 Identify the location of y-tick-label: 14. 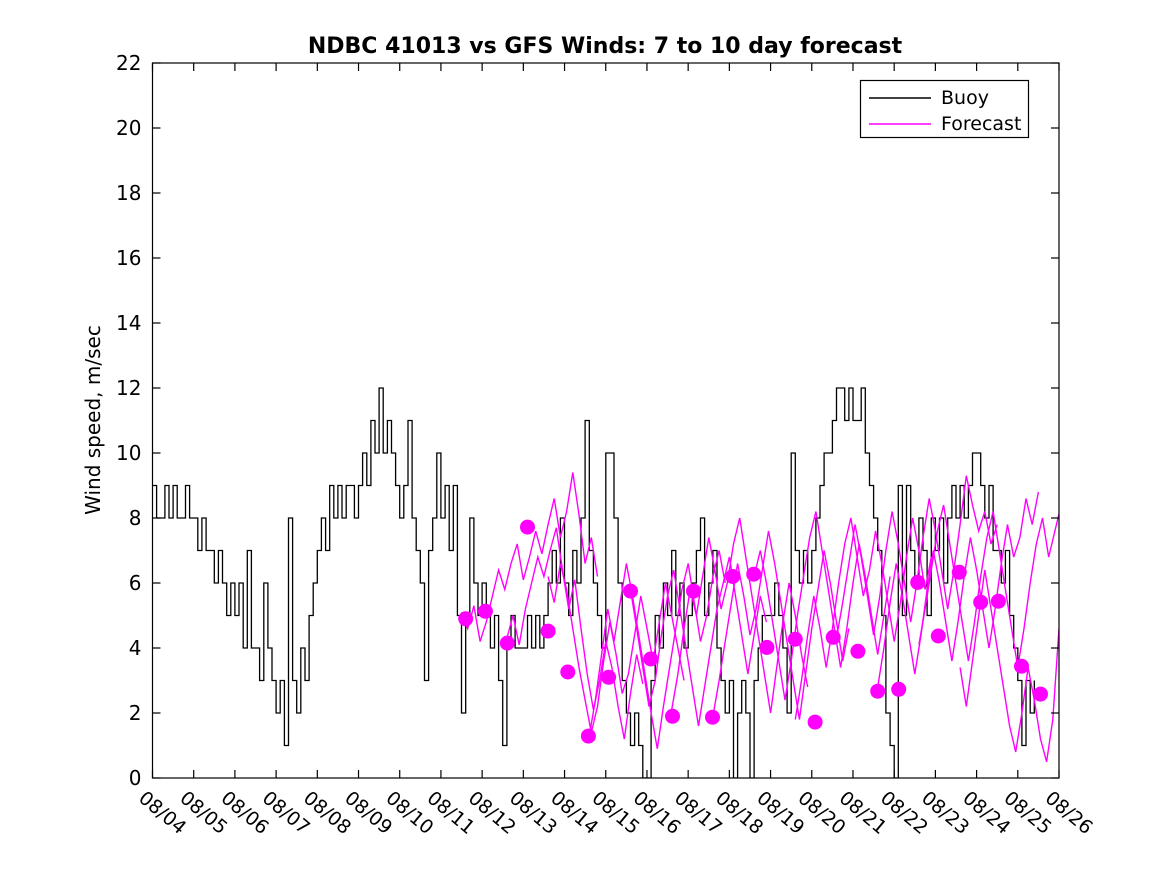
(128, 323).